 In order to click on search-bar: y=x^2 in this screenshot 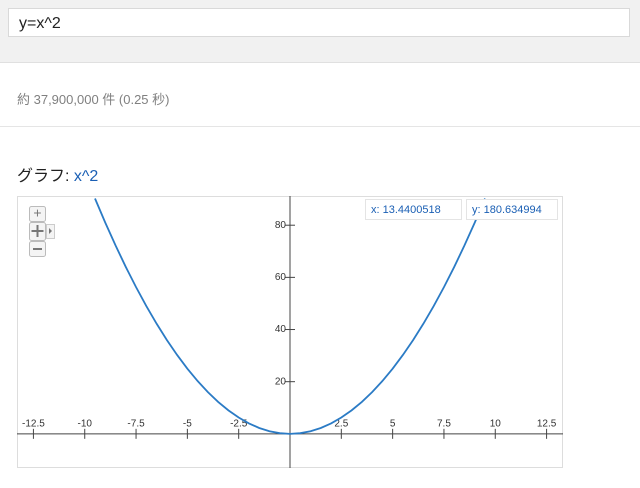, I will do `click(320, 31)`.